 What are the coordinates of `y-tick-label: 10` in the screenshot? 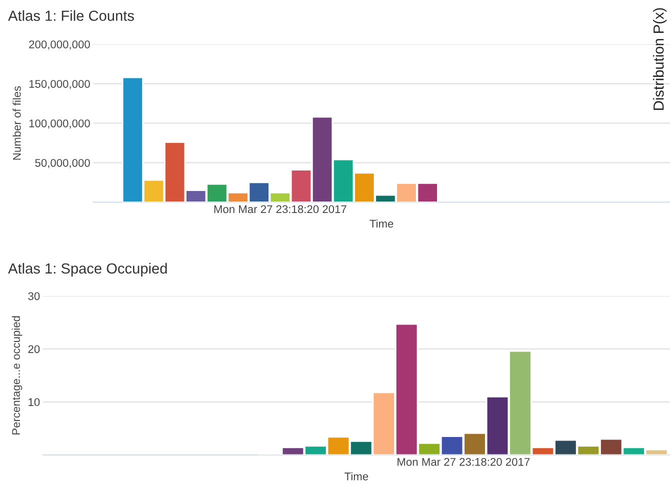 It's located at (34, 402).